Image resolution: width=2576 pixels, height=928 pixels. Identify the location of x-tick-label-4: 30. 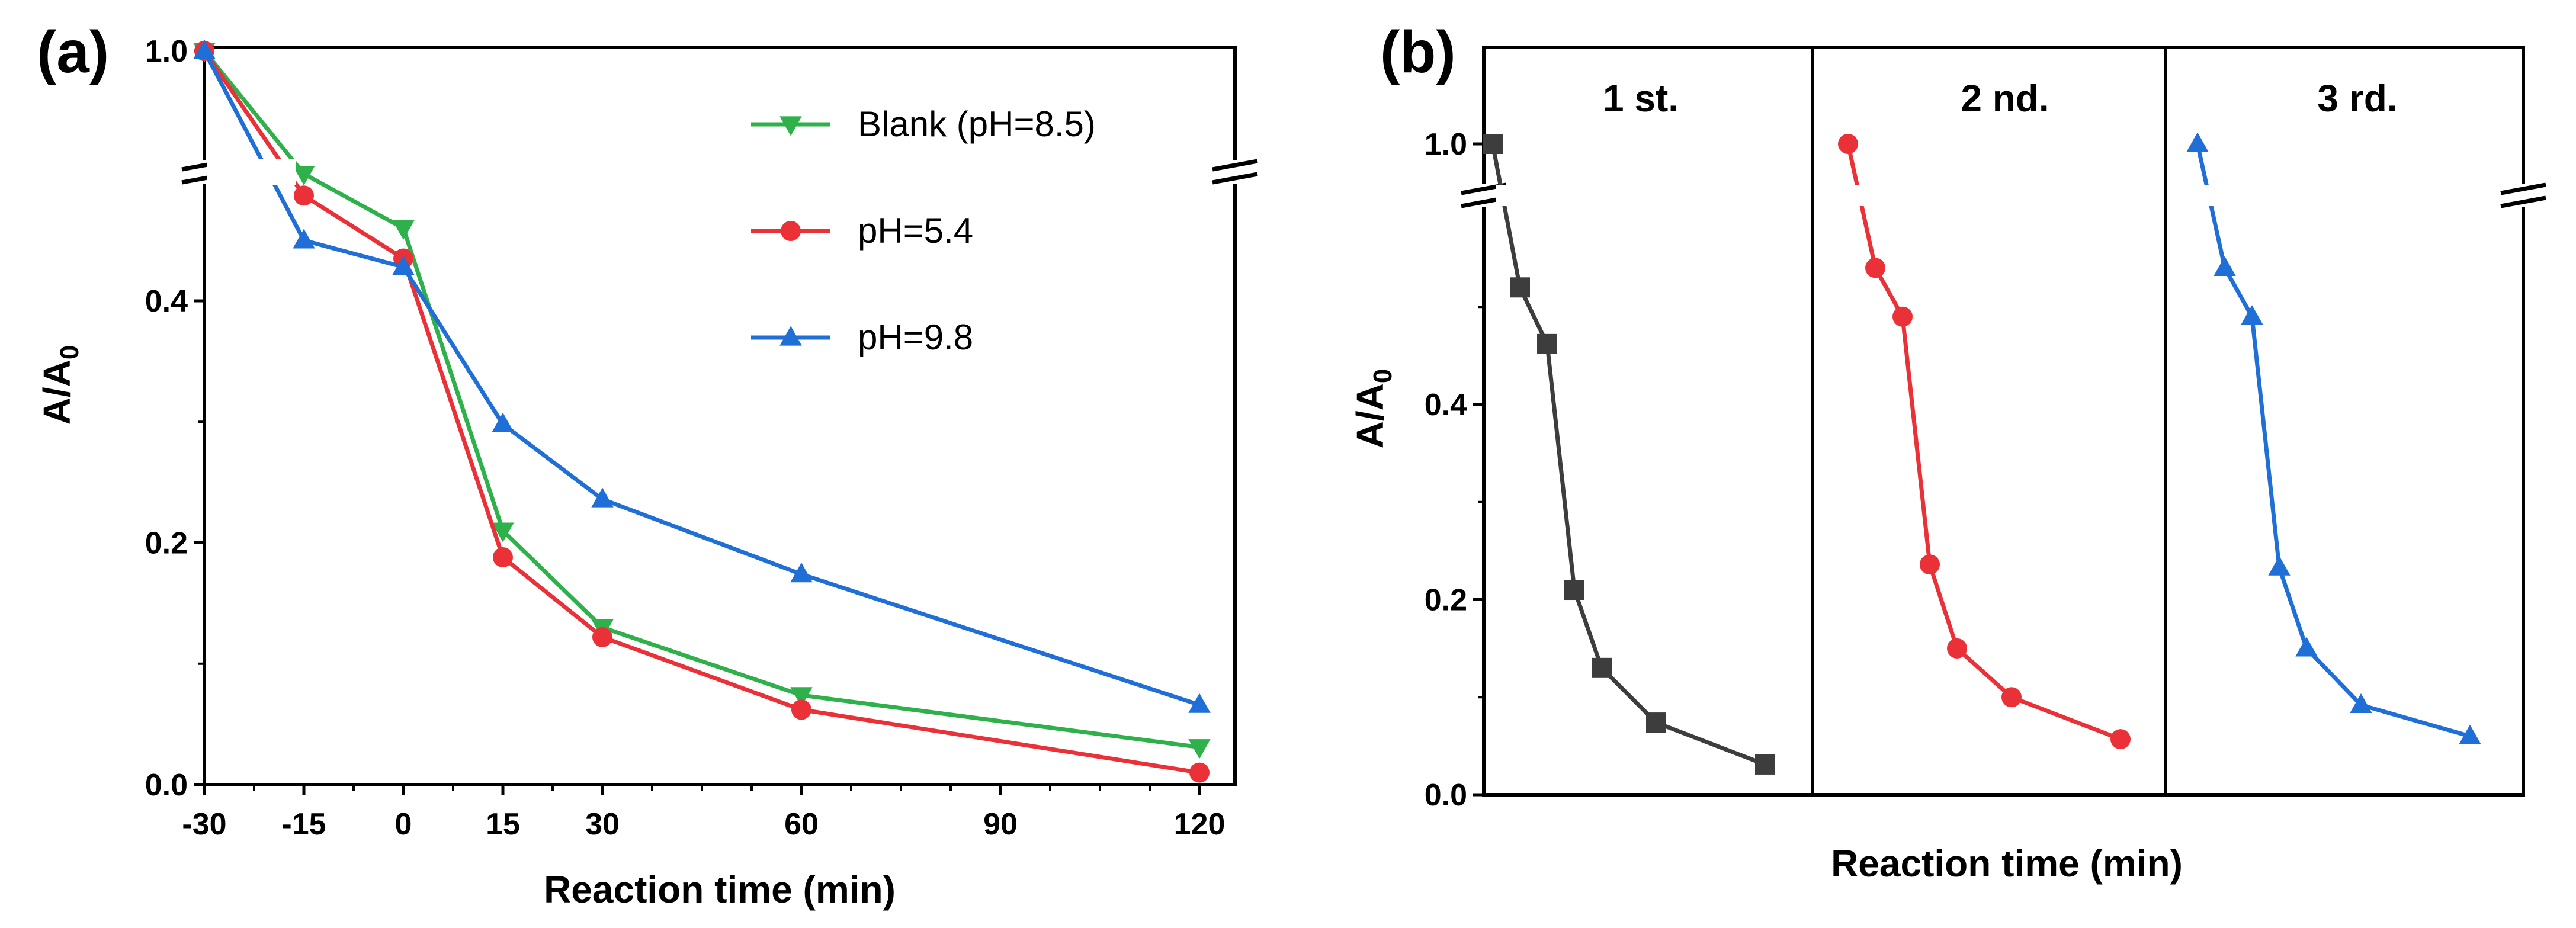
(602, 824).